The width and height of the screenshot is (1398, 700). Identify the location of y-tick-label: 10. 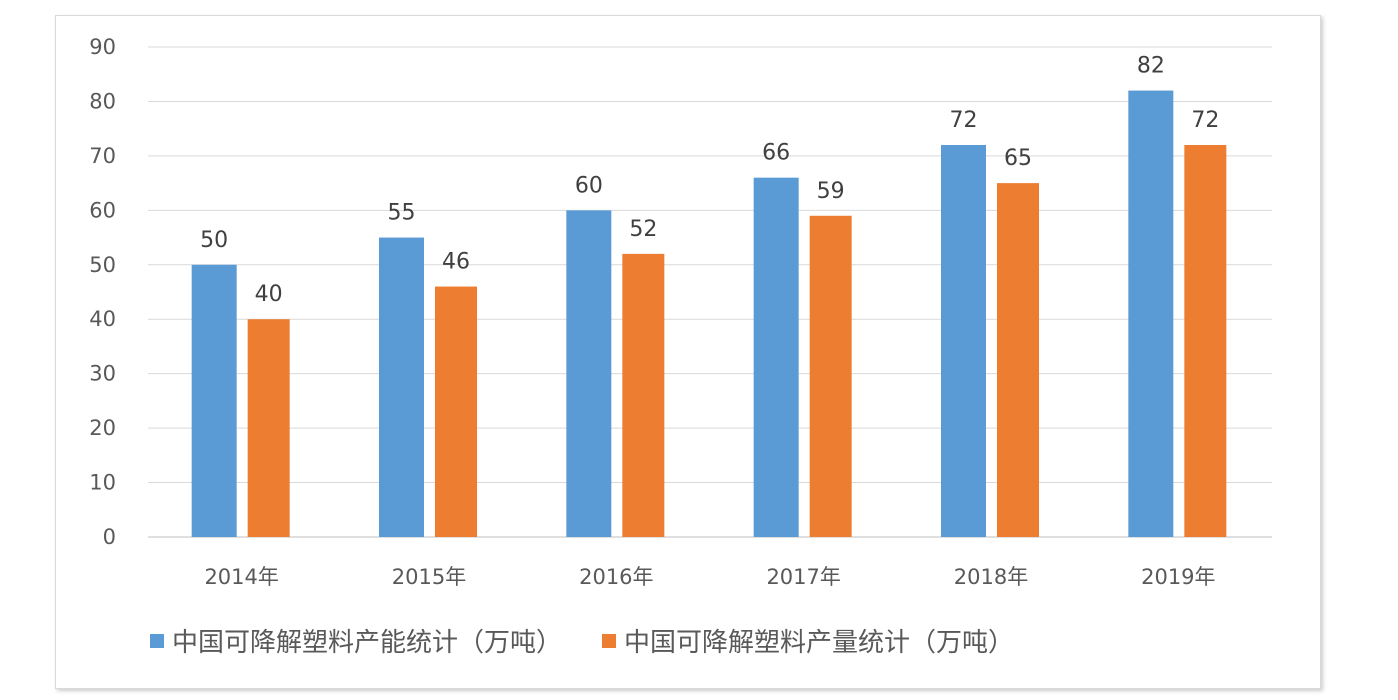
(102, 483).